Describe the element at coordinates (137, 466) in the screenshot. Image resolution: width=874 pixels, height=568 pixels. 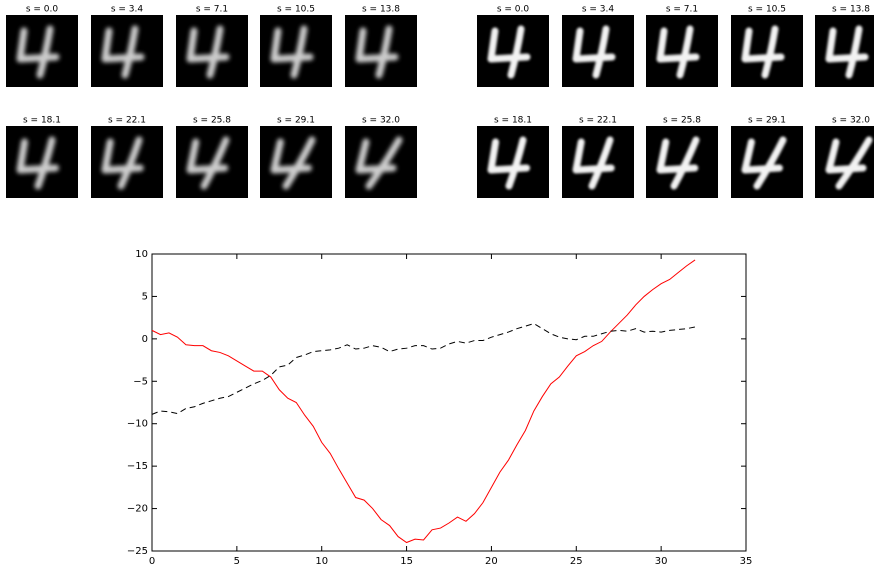
I see `y-tick-label: −15` at that location.